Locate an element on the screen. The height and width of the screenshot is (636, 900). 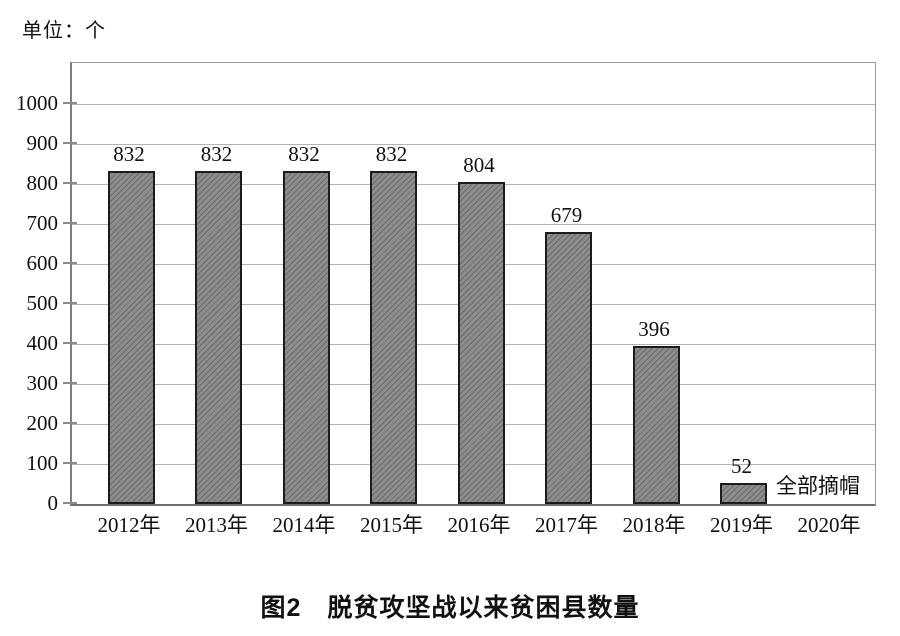
bar-value-label-2013年: 832 is located at coordinates (216, 154).